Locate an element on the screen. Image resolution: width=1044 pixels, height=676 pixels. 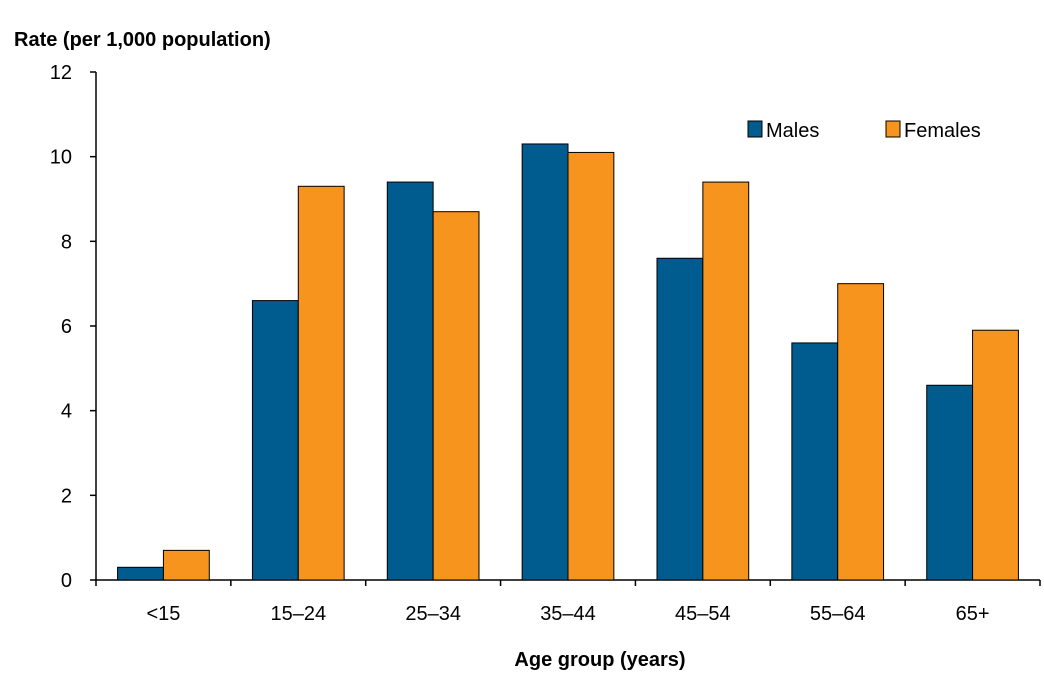
legend-label-females: Females is located at coordinates (942, 131).